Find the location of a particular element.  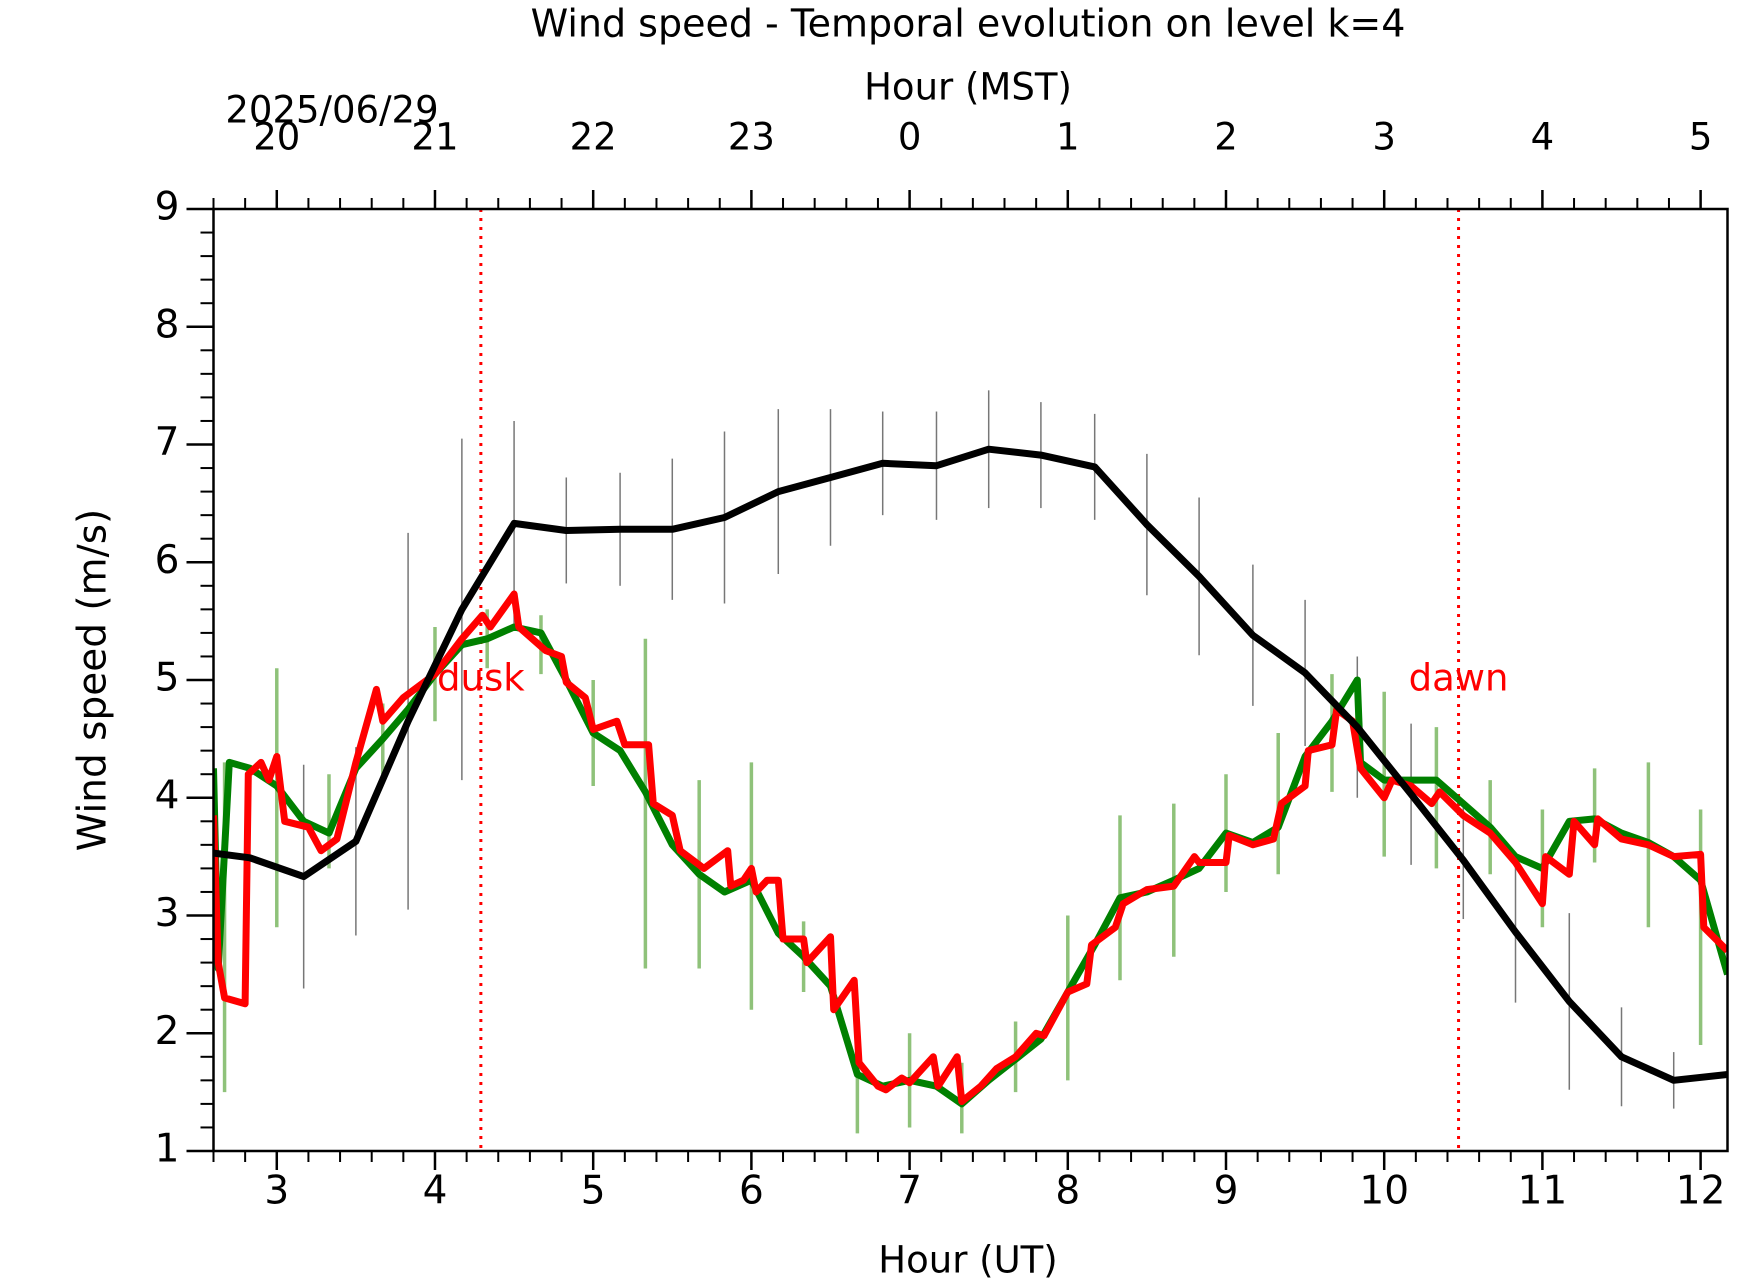

x2-tick-label: 20 is located at coordinates (276, 137).